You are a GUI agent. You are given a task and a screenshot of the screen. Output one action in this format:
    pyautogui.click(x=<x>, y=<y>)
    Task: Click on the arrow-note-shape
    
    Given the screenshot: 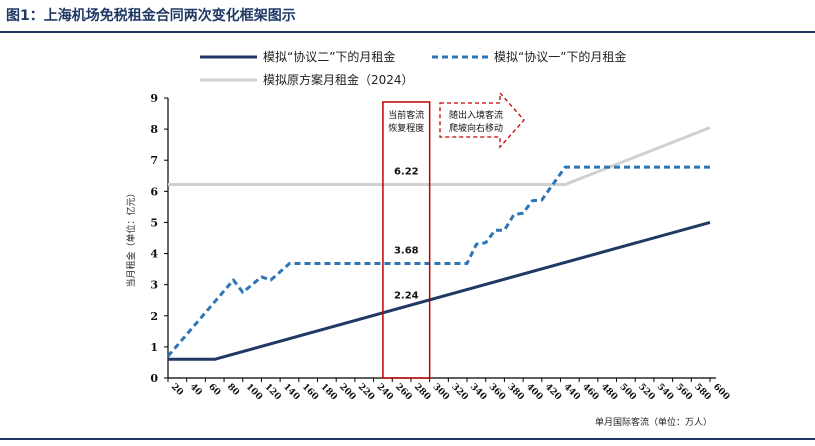 What is the action you would take?
    pyautogui.click(x=482, y=120)
    